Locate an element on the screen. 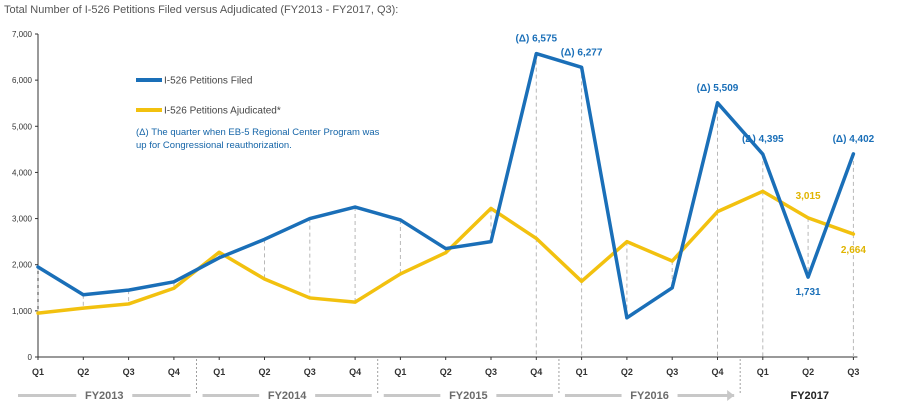 Image resolution: width=900 pixels, height=409 pixels. data-label: 3,015 is located at coordinates (808, 196).